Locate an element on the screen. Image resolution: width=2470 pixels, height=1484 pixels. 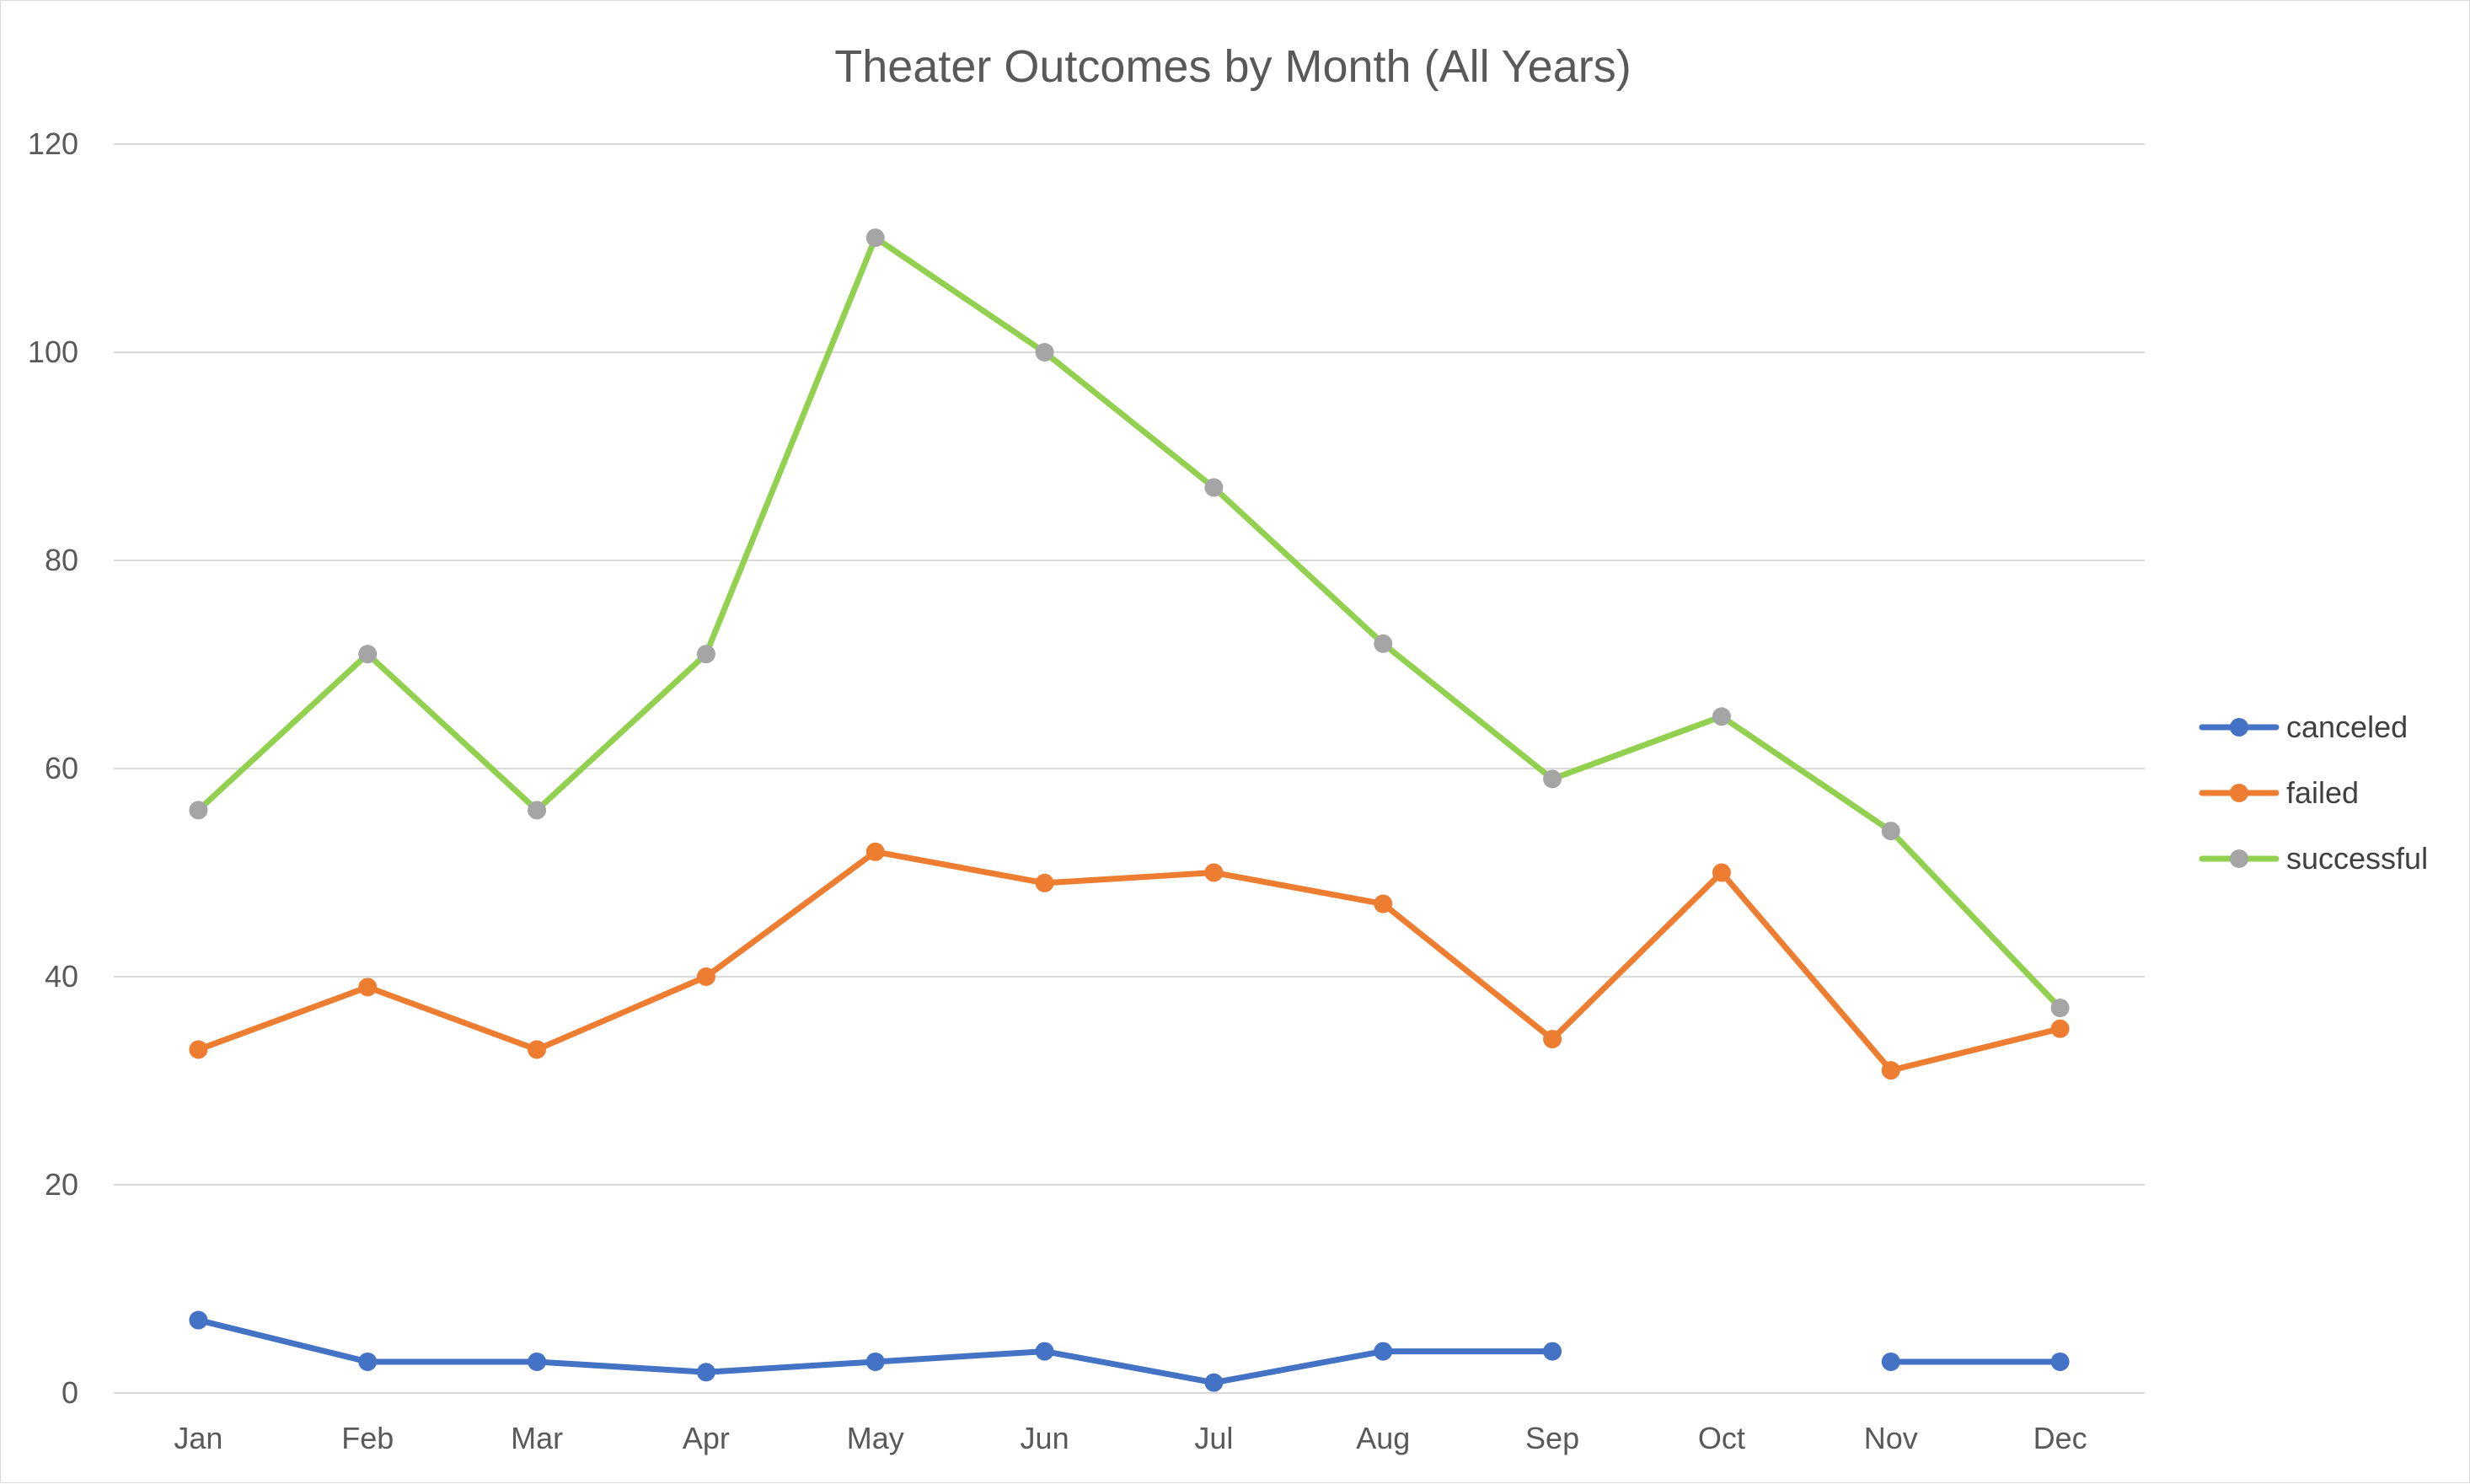
x-tick-label: Jan is located at coordinates (198, 1438).